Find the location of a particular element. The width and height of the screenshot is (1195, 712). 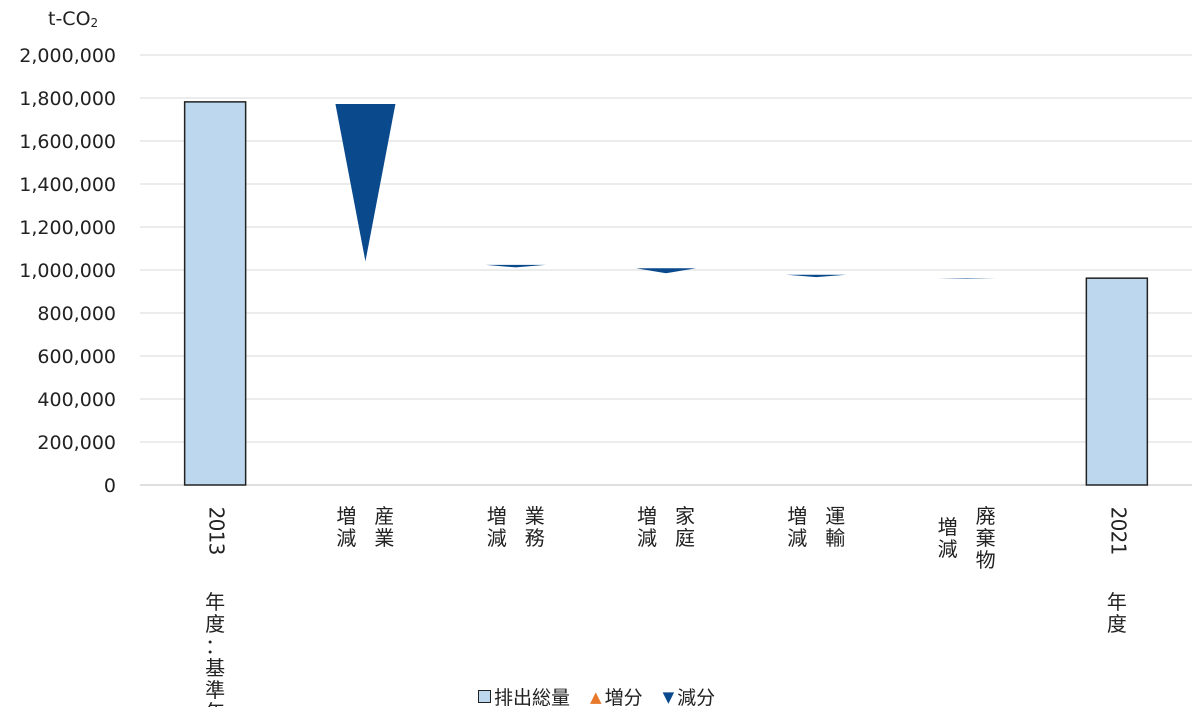

legend-triangle-down-icon: ▼ is located at coordinates (669, 697).